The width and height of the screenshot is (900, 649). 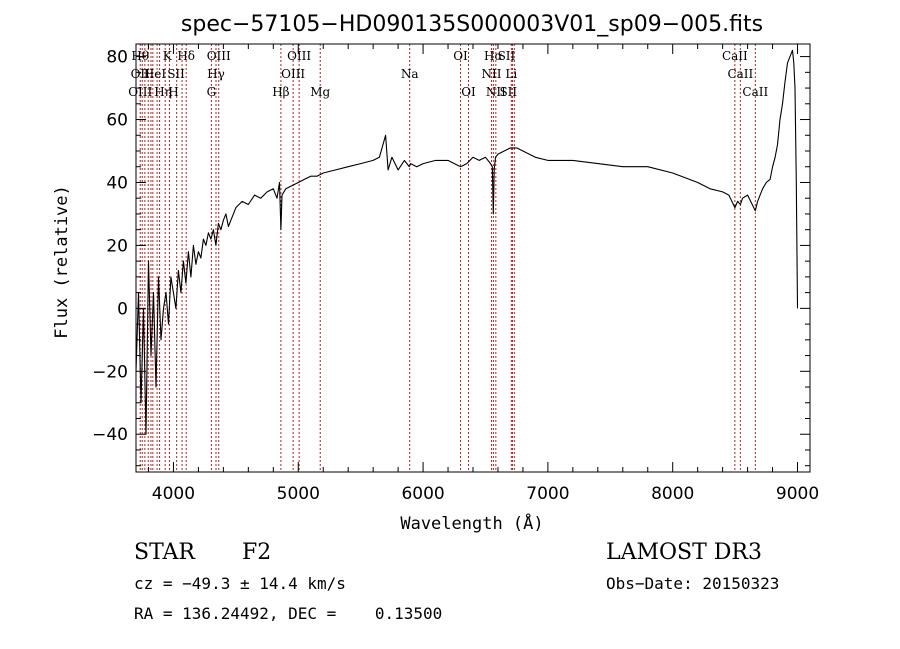 What do you see at coordinates (740, 74) in the screenshot?
I see `line-label-30-0: CaII` at bounding box center [740, 74].